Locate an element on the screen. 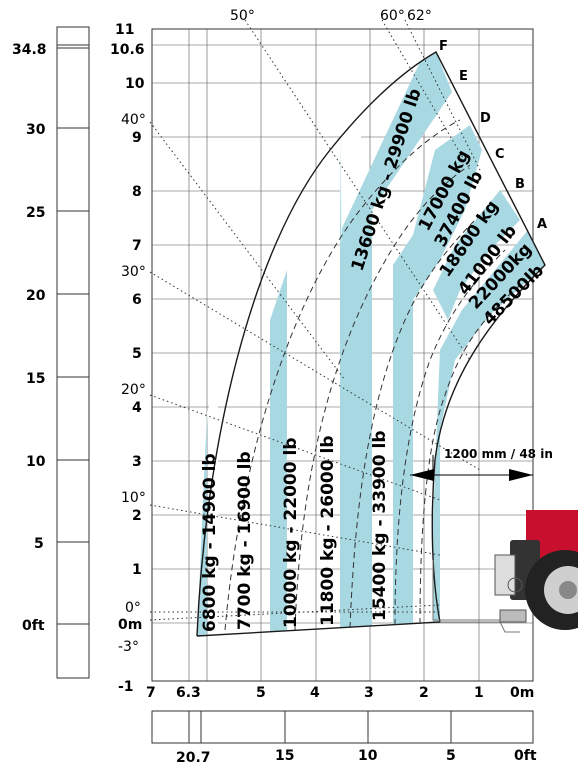  ft-tick: 34.8 is located at coordinates (29, 50).